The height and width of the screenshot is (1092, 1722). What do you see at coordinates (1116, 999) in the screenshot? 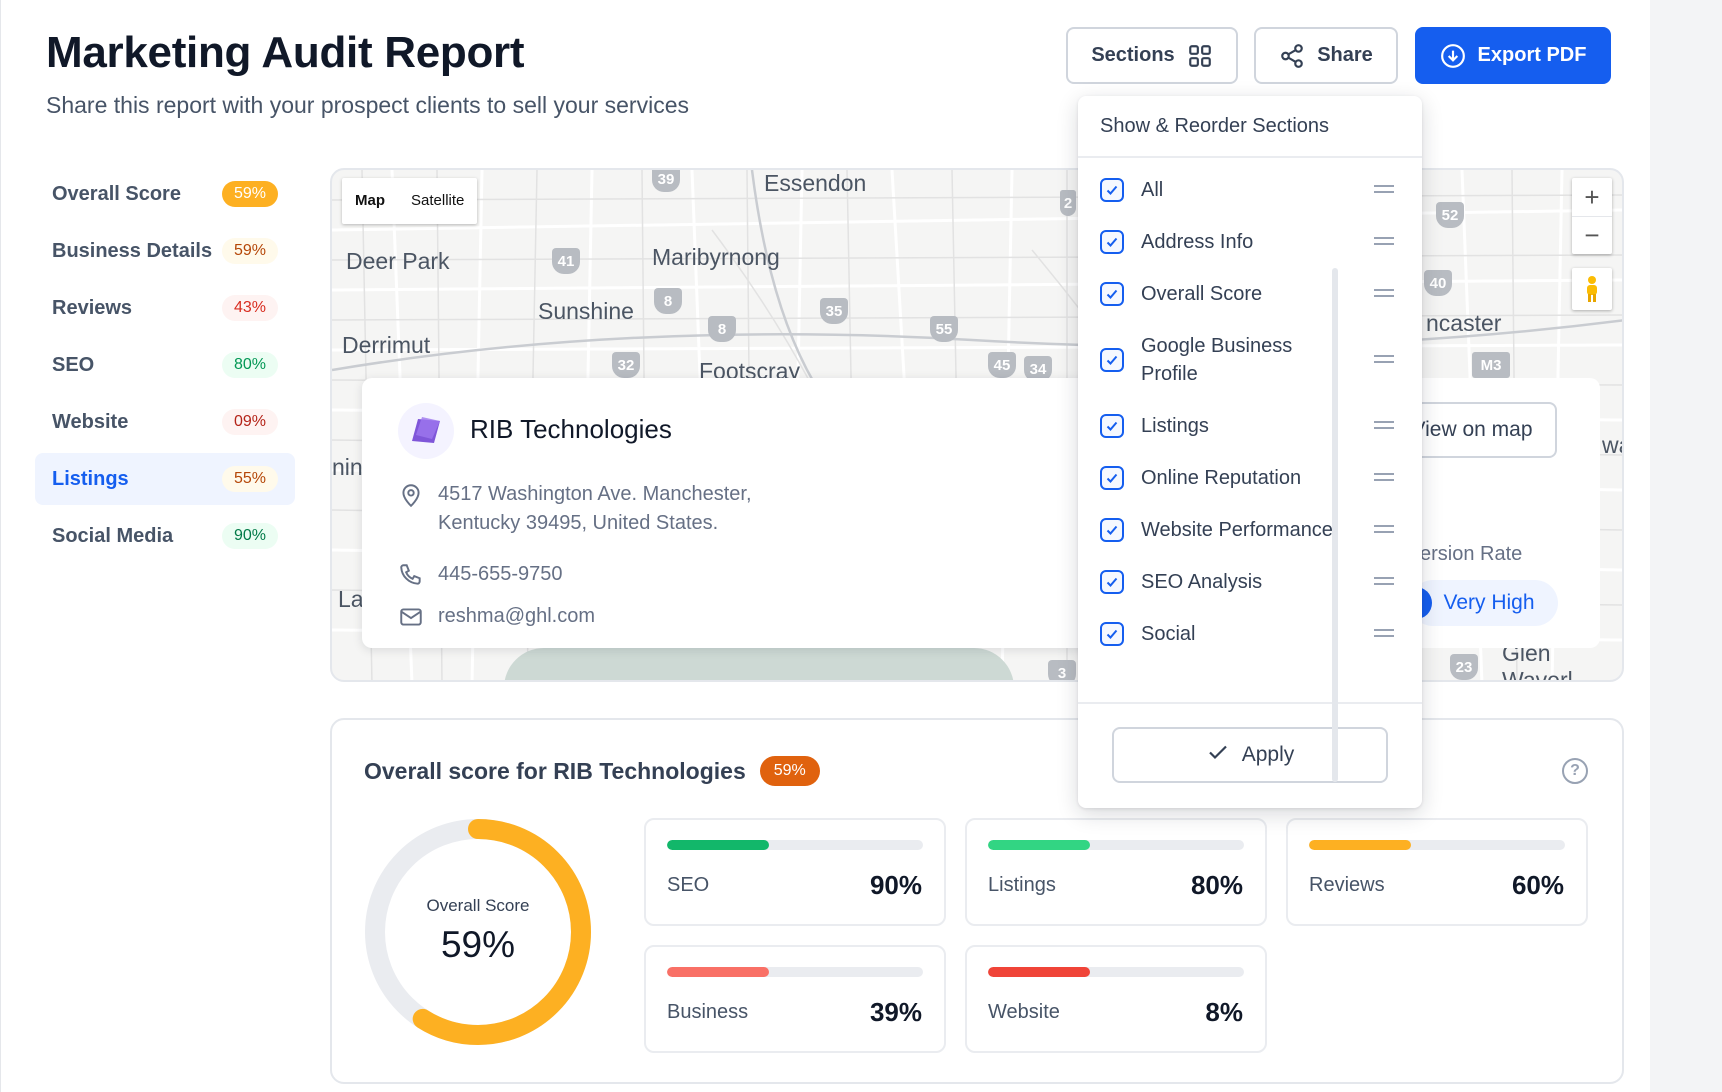
I see `score-card-website: Website 8%` at bounding box center [1116, 999].